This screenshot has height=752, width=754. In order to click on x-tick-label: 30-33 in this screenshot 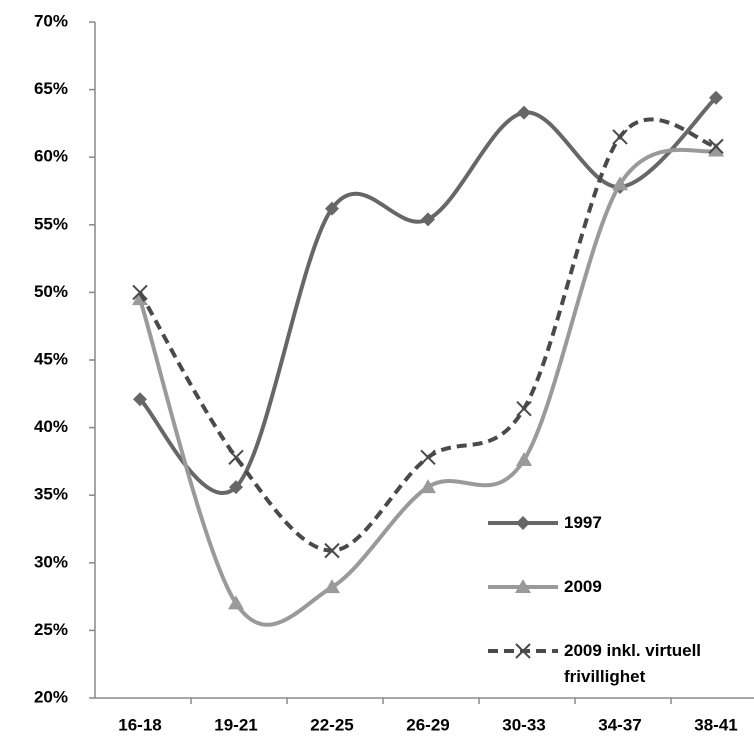, I will do `click(523, 724)`.